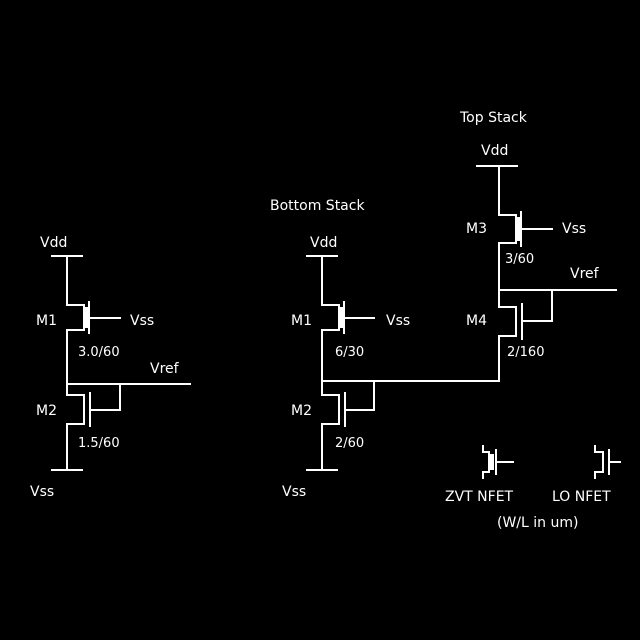 The height and width of the screenshot is (640, 640). Describe the element at coordinates (349, 352) in the screenshot. I see `bottom-m1-size: 6/30` at that location.